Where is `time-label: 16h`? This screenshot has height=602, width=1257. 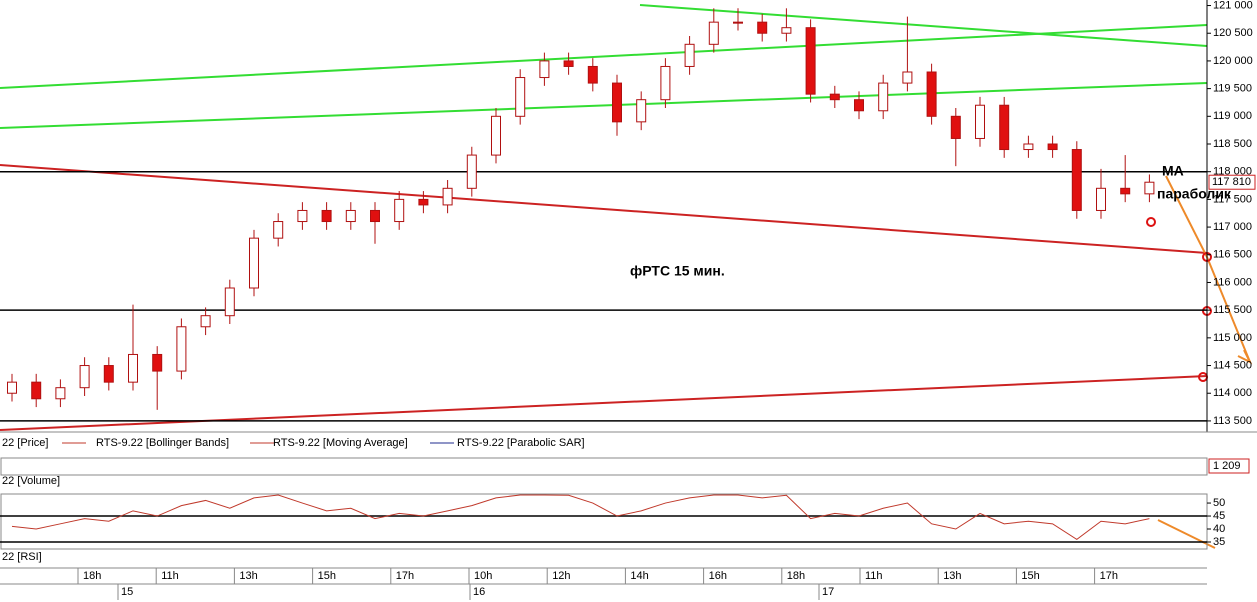
time-label: 16h is located at coordinates (718, 576).